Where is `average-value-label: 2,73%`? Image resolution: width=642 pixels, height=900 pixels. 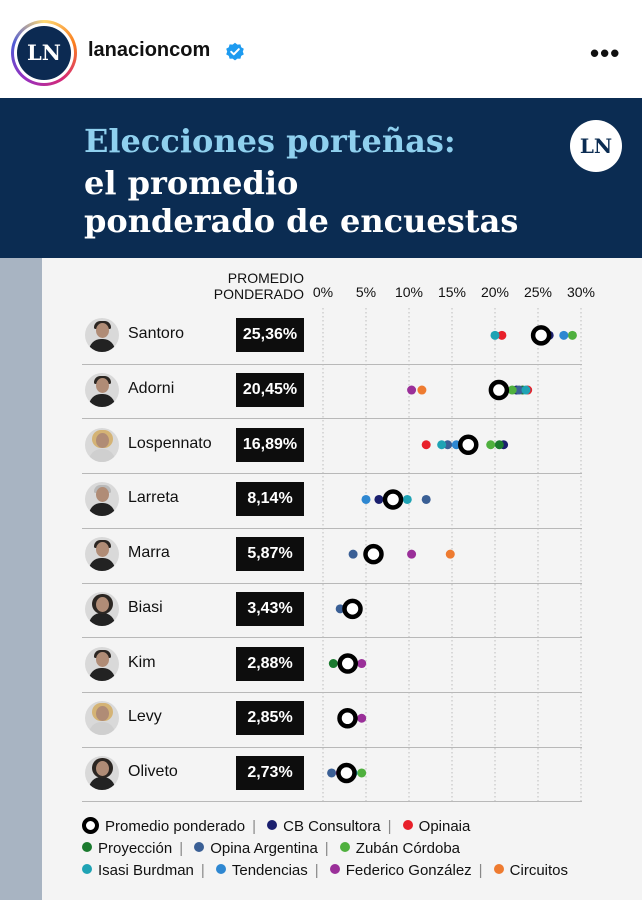 average-value-label: 2,73% is located at coordinates (270, 772).